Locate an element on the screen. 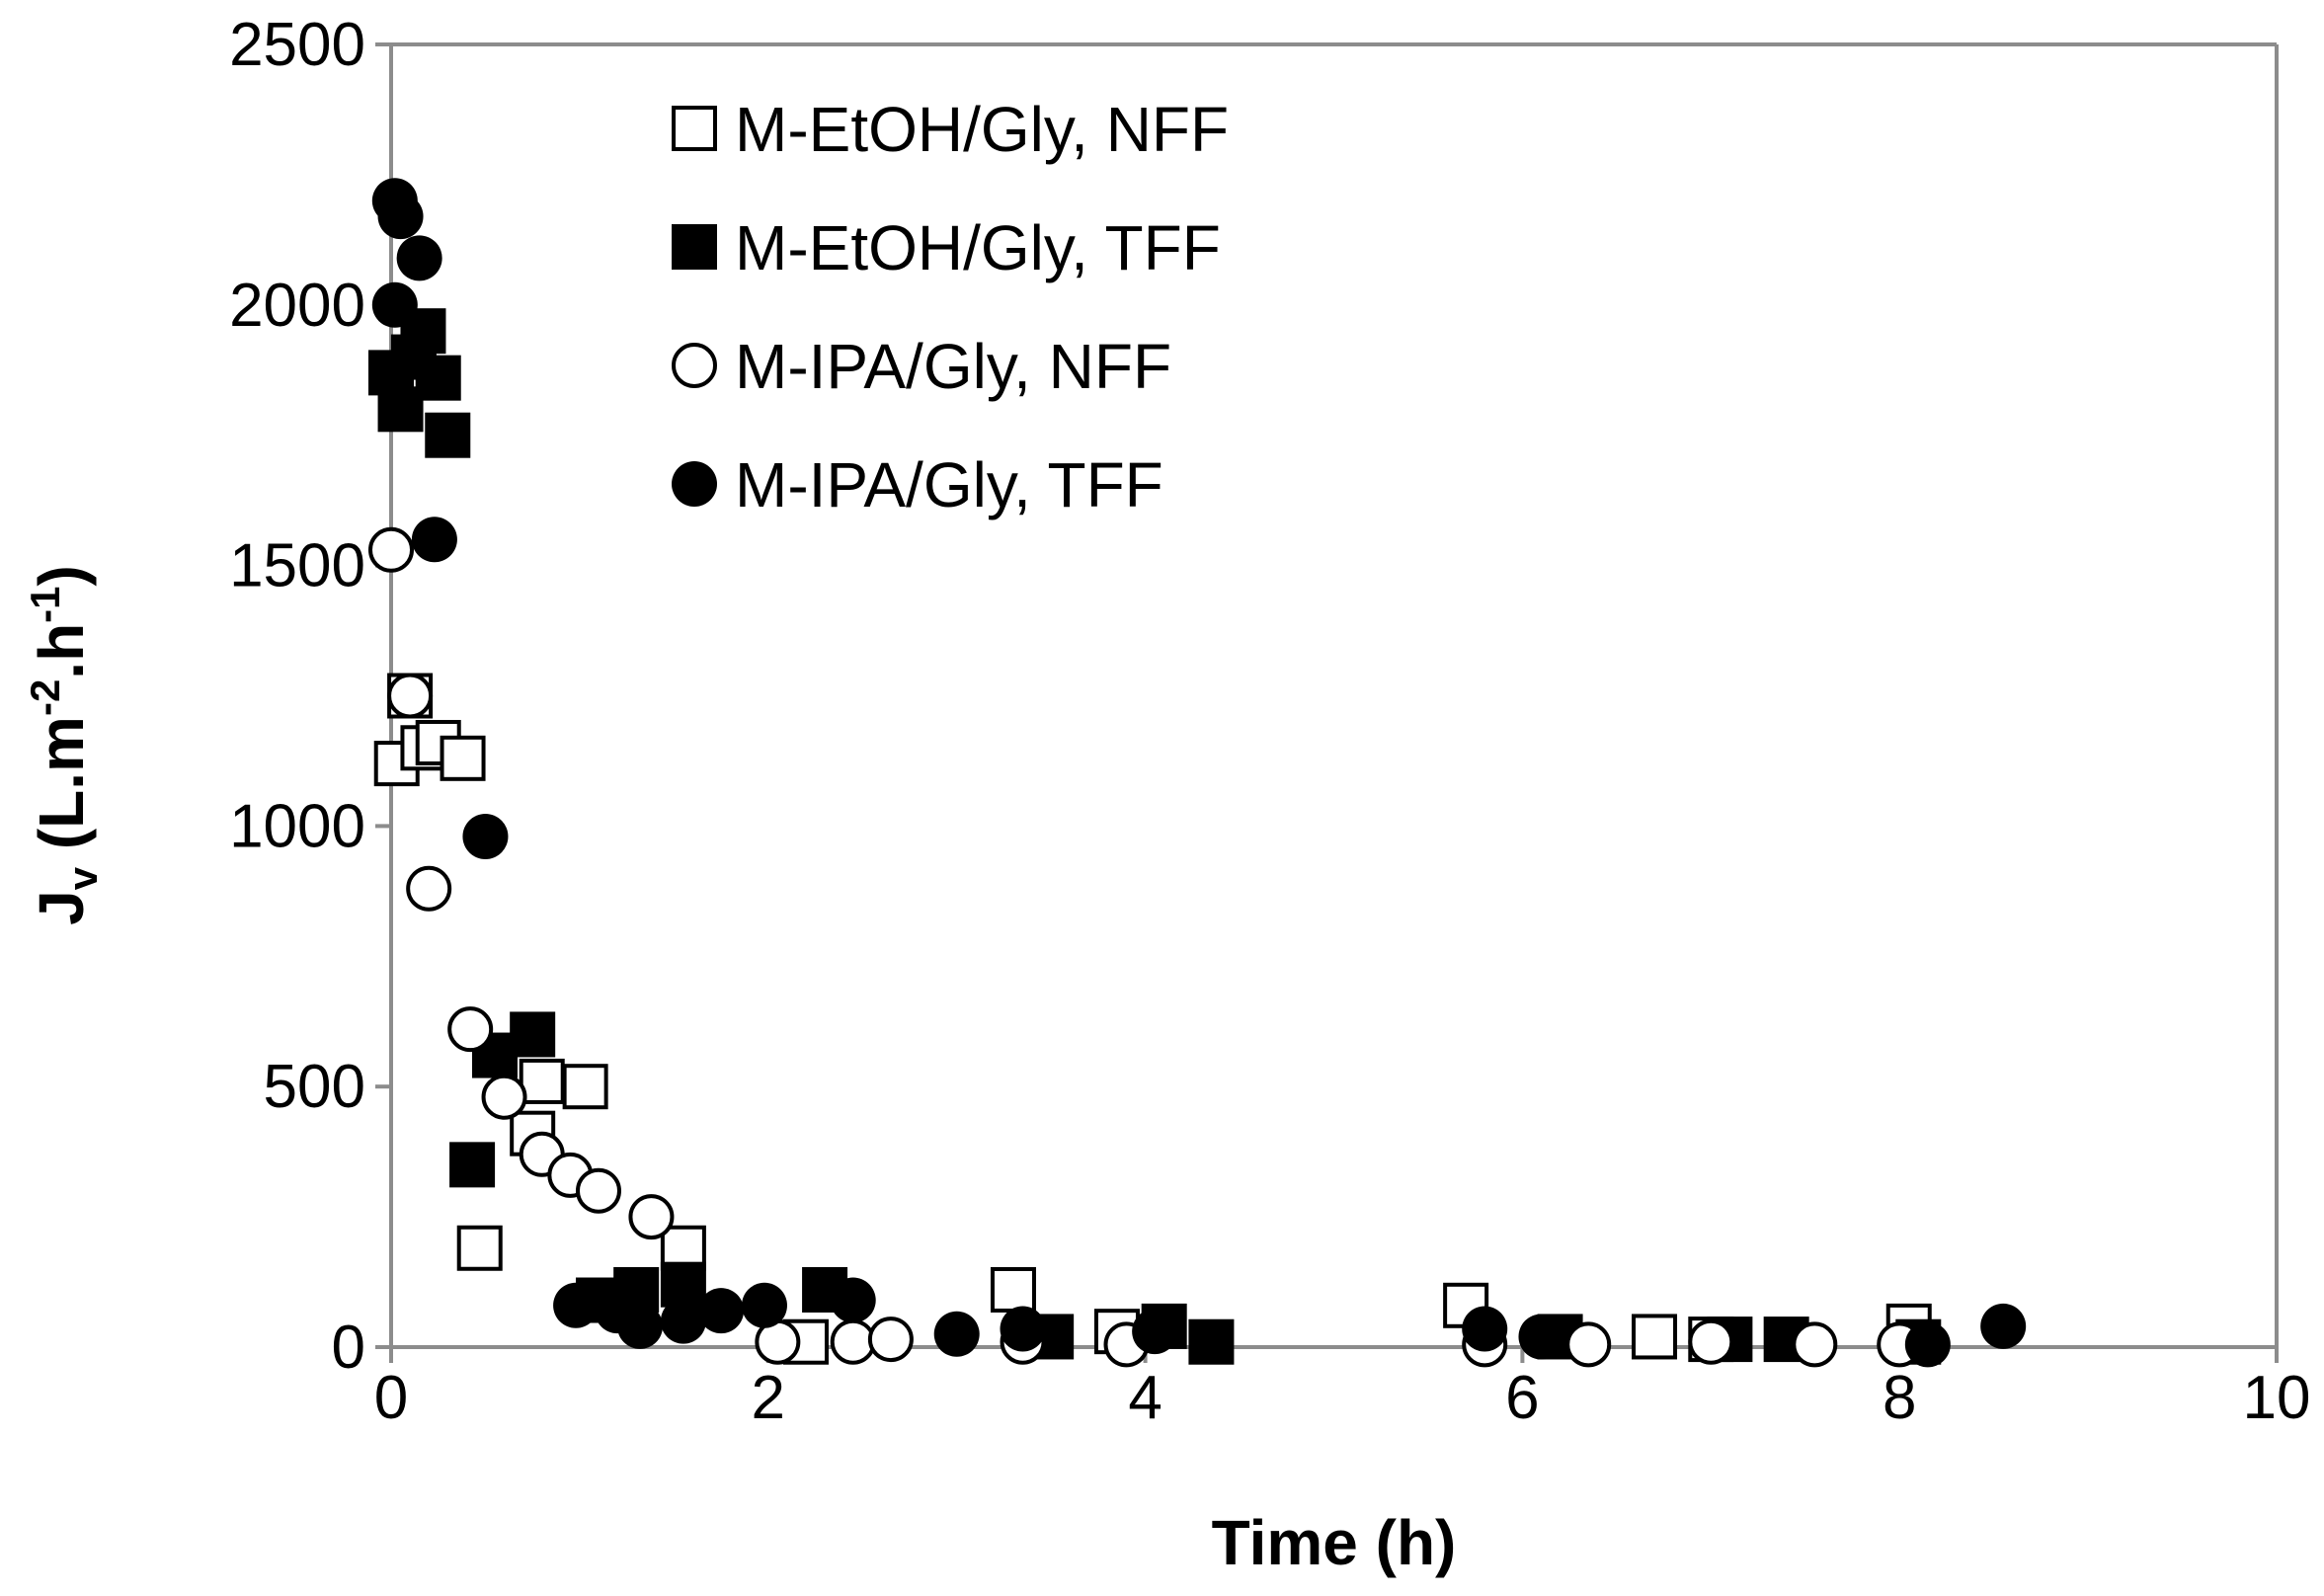  x-tick-label: 6 is located at coordinates (1522, 1398).